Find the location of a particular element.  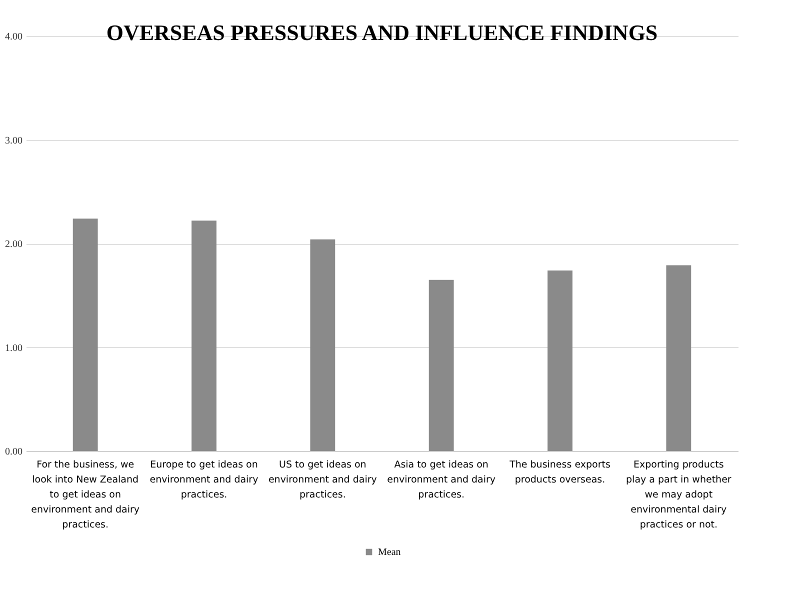

y-tick-label: 0.00 is located at coordinates (13, 452).